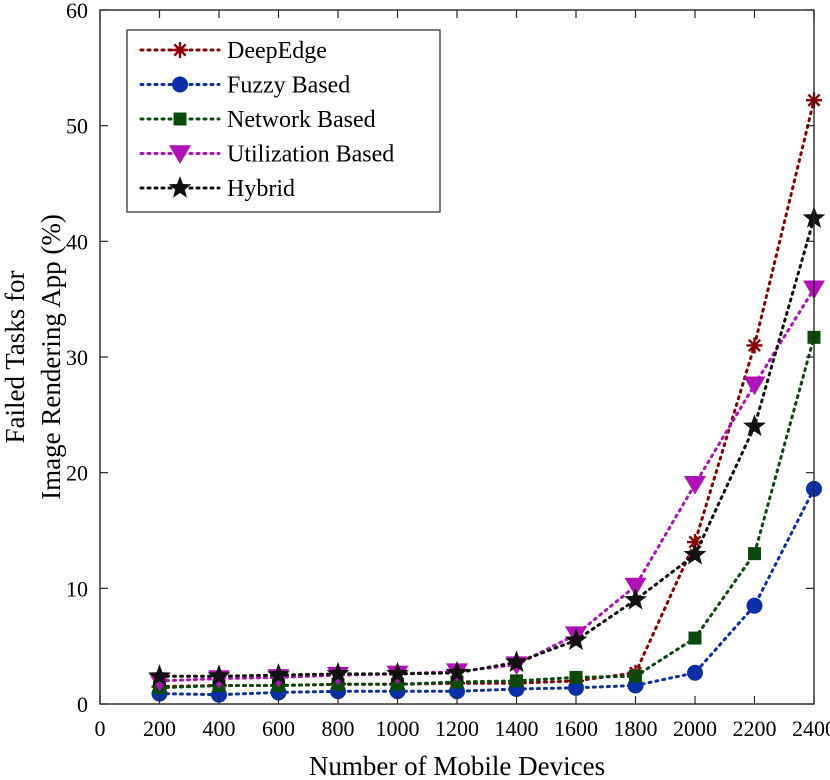 The height and width of the screenshot is (780, 830). I want to click on x-tick-label: 1200, so click(457, 728).